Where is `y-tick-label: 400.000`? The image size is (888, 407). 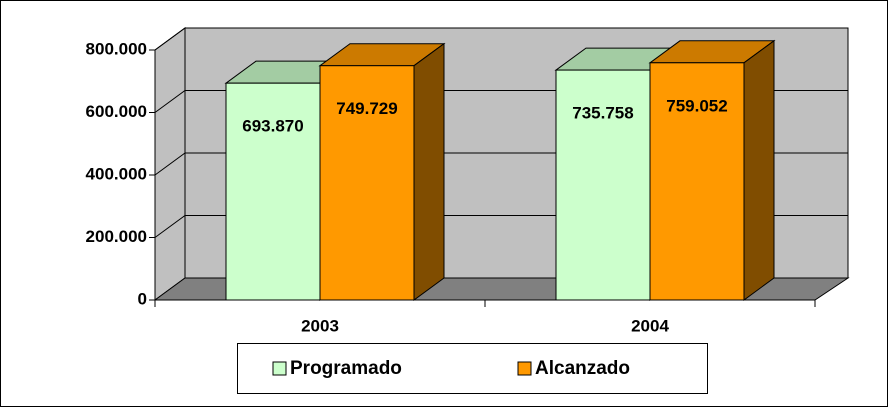
y-tick-label: 400.000 is located at coordinates (116, 173).